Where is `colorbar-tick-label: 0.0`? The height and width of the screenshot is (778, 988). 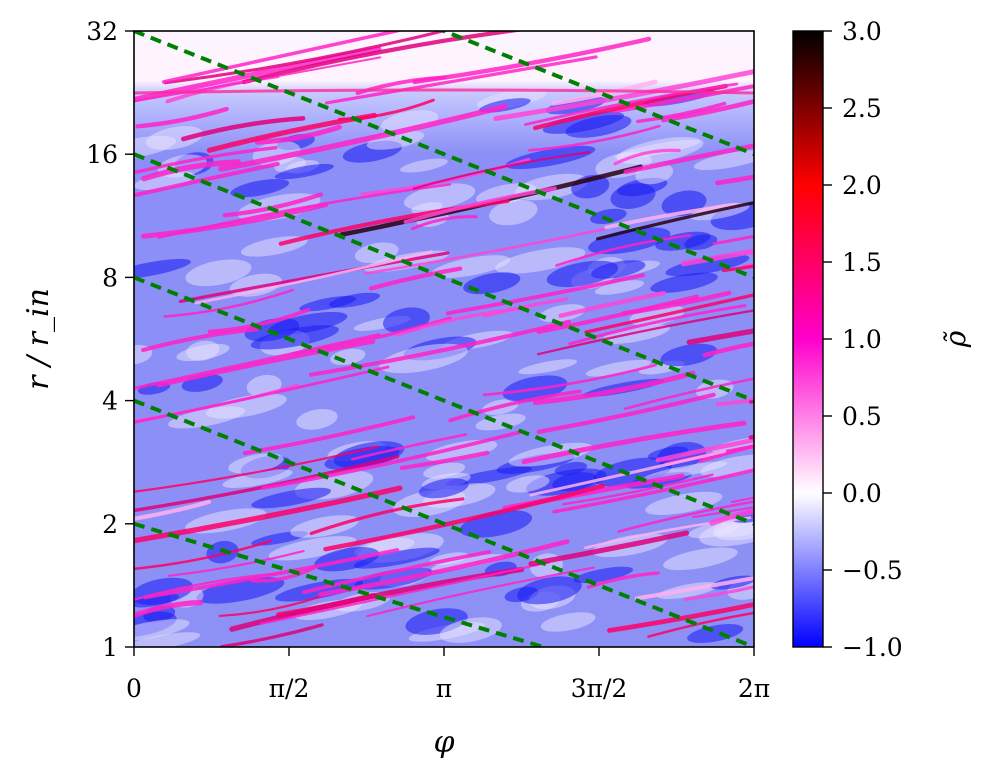
colorbar-tick-label: 0.0 is located at coordinates (862, 493).